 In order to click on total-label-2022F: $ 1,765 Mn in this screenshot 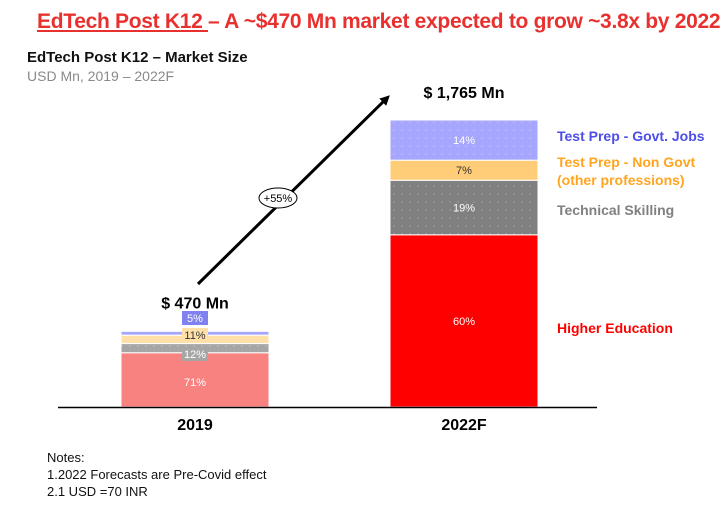, I will do `click(464, 93)`.